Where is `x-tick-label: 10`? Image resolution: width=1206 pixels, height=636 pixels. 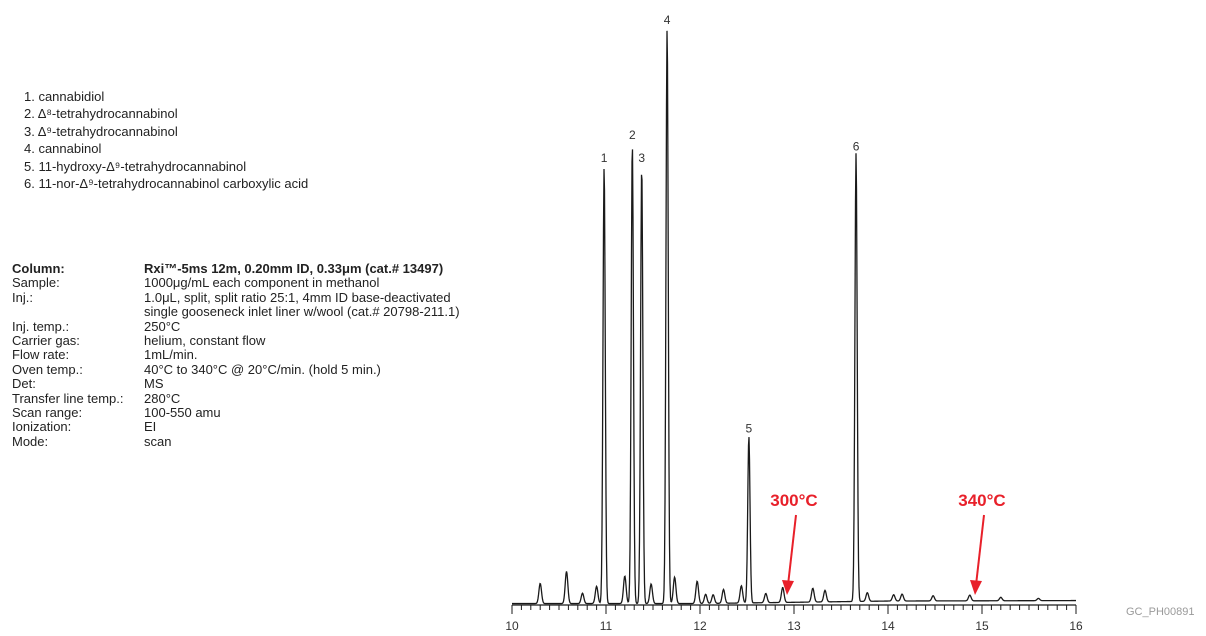
x-tick-label: 10 is located at coordinates (512, 626).